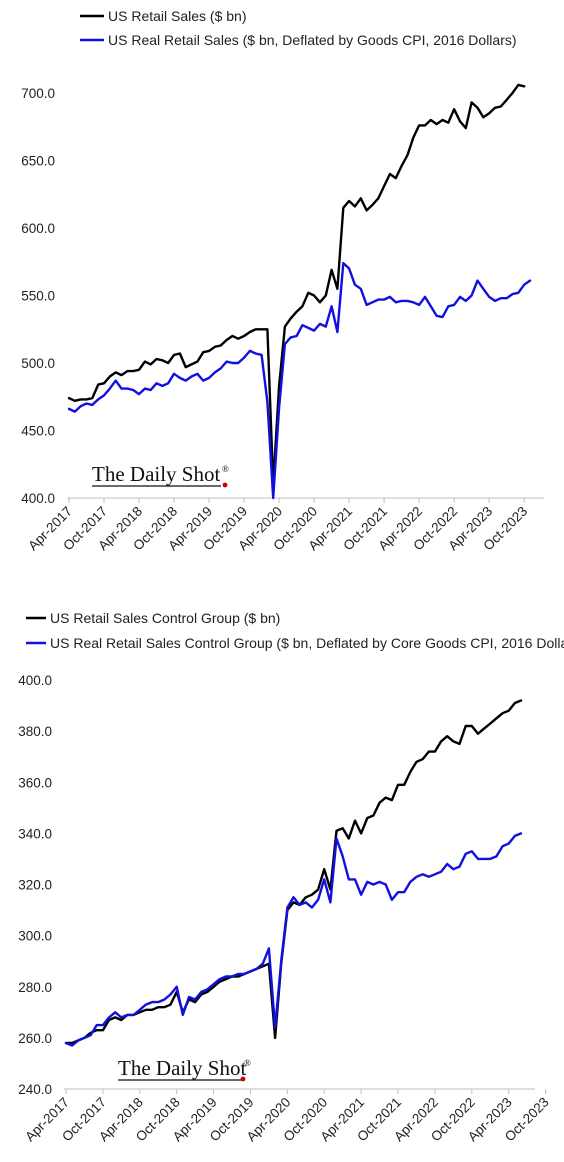  I want to click on y-tick-label: 600.0, so click(38, 228).